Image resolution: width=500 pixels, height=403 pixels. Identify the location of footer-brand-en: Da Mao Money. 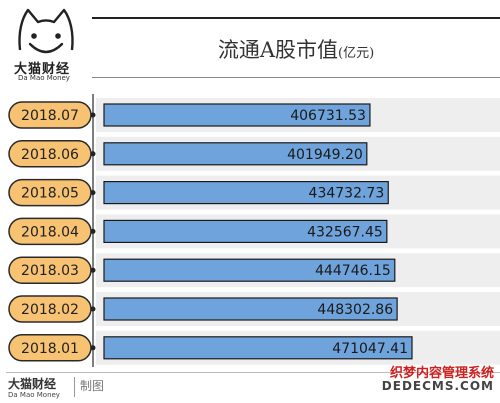
(34, 395).